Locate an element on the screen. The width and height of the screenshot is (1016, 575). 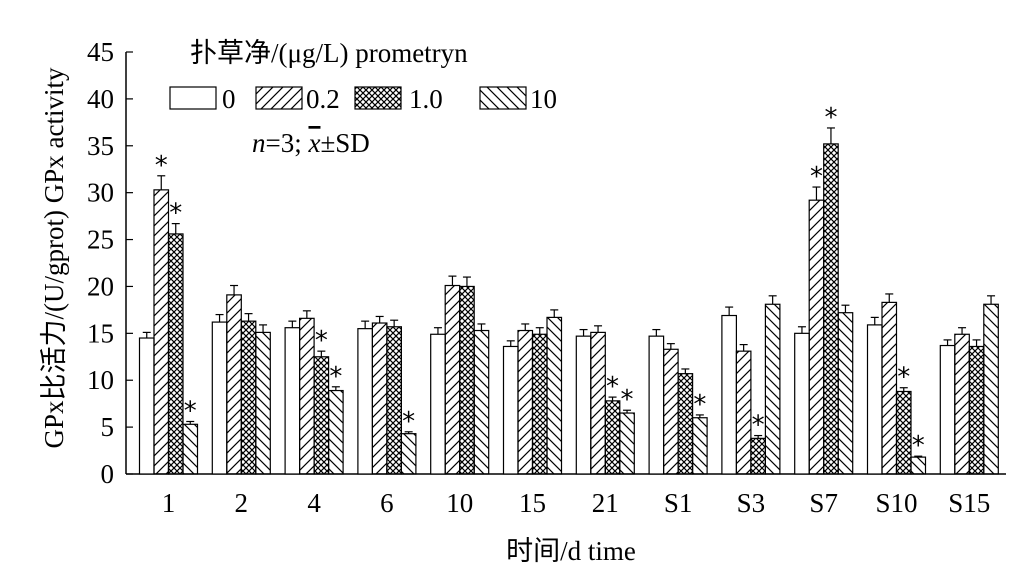
x-tick-label: S1 is located at coordinates (678, 503).